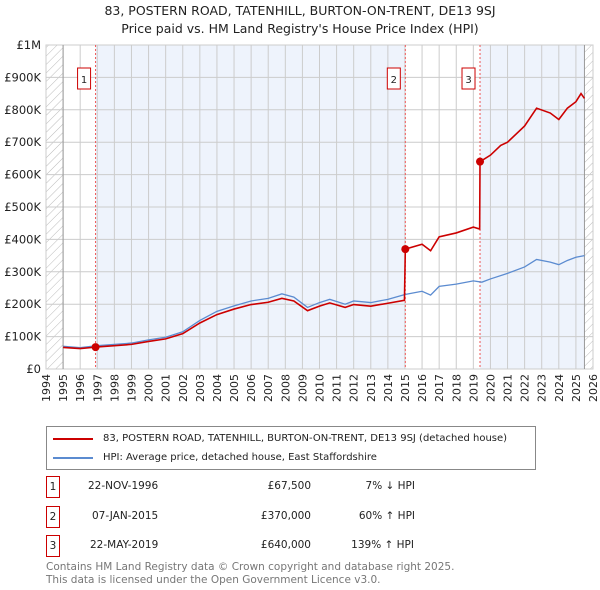  Describe the element at coordinates (371, 388) in the screenshot. I see `x-tick-label: 2013` at that location.